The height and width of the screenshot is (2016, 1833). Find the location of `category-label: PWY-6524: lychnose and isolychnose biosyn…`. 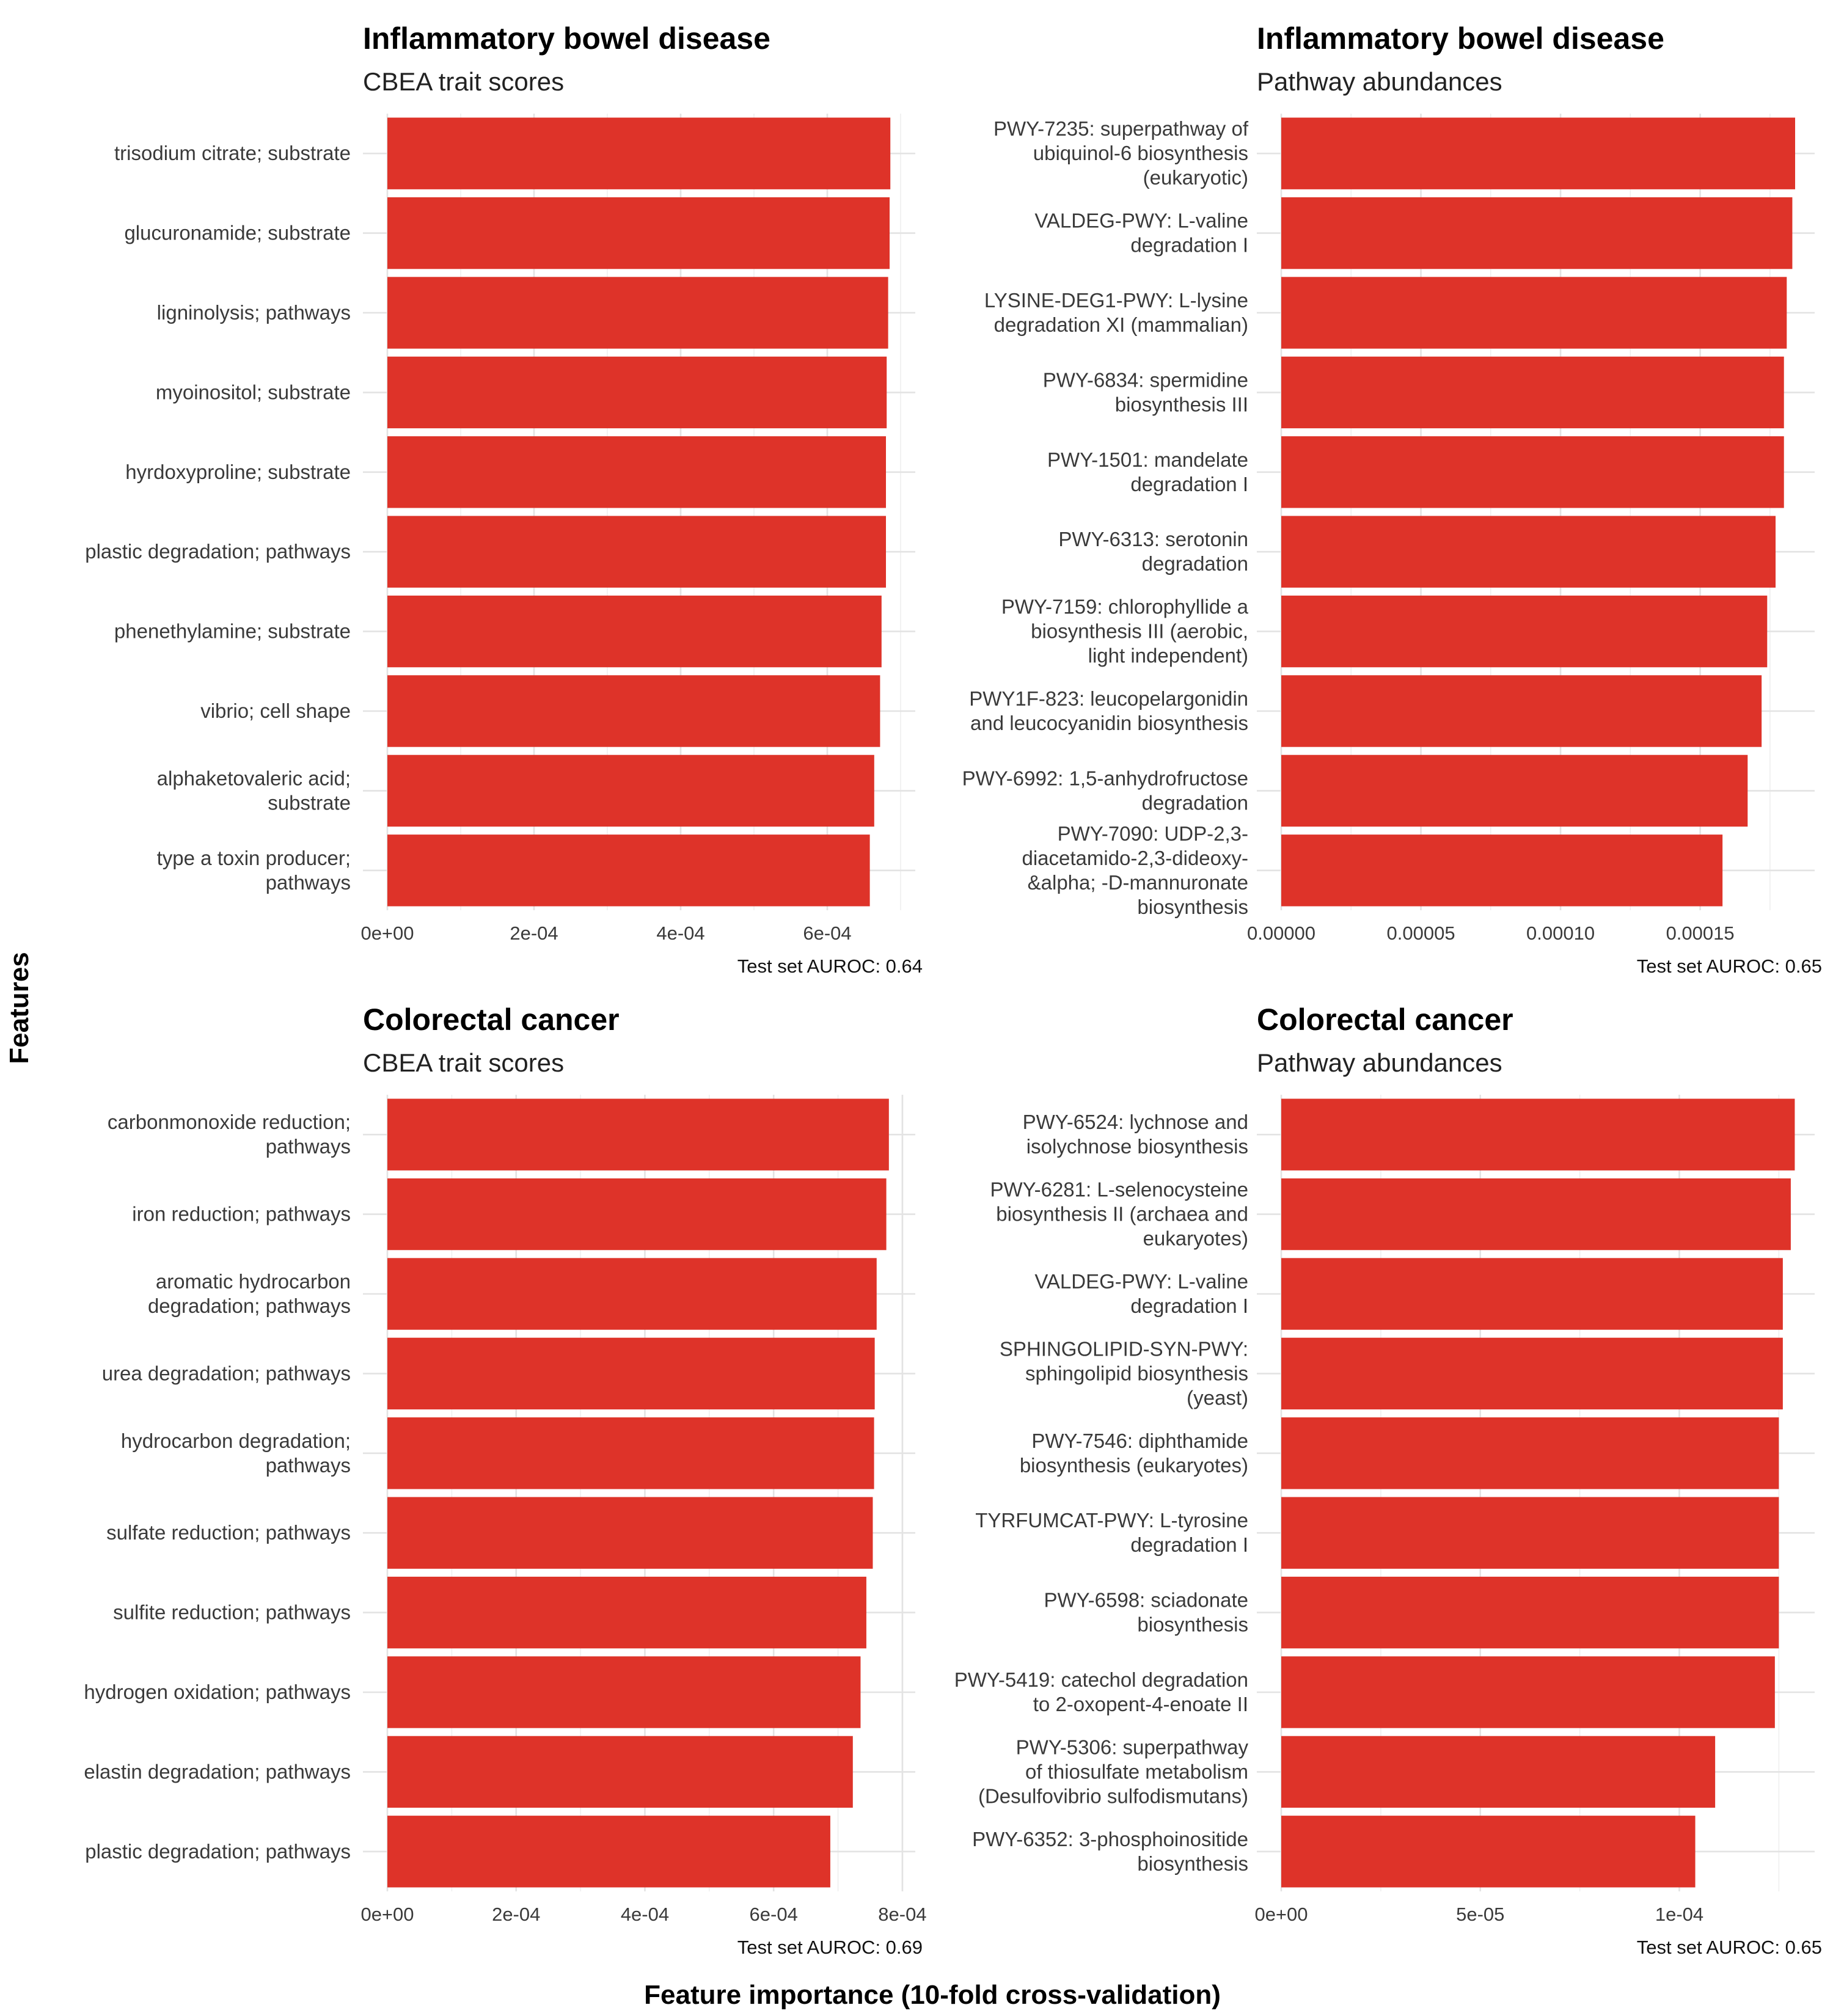

category-label: PWY-6524: lychnose and isolychnose biosyn… is located at coordinates (1135, 1134).